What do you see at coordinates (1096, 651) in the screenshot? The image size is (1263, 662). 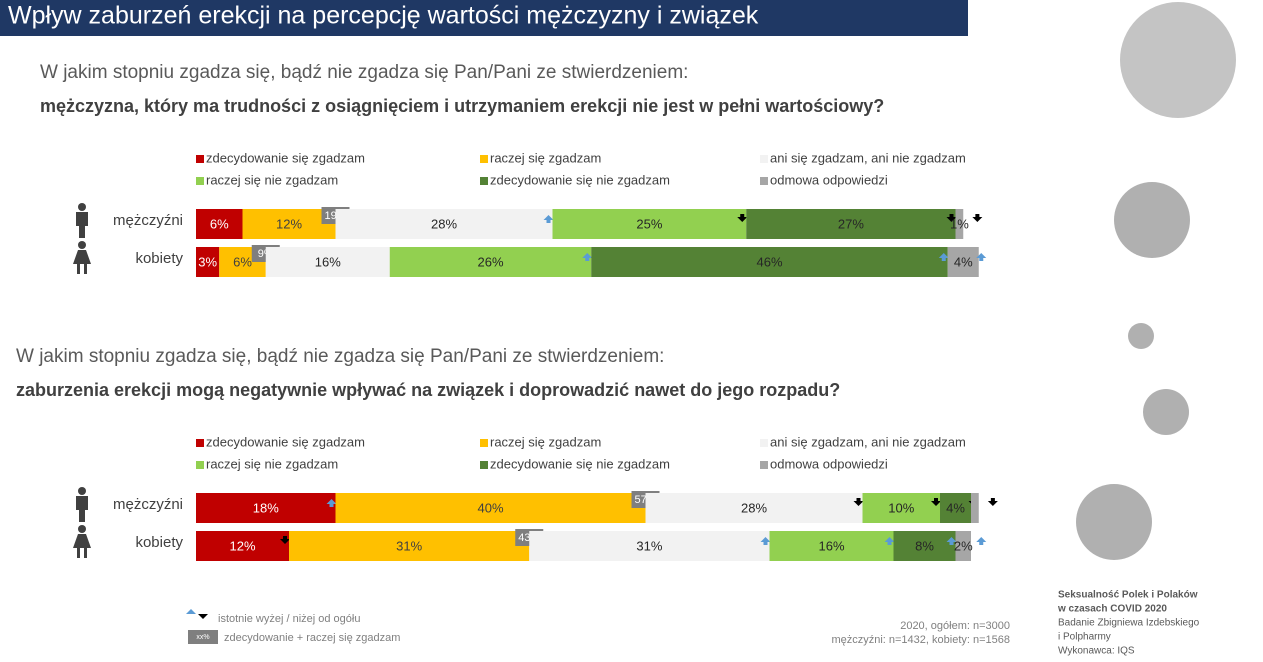 I see `source: Wykonawca: IQS` at bounding box center [1096, 651].